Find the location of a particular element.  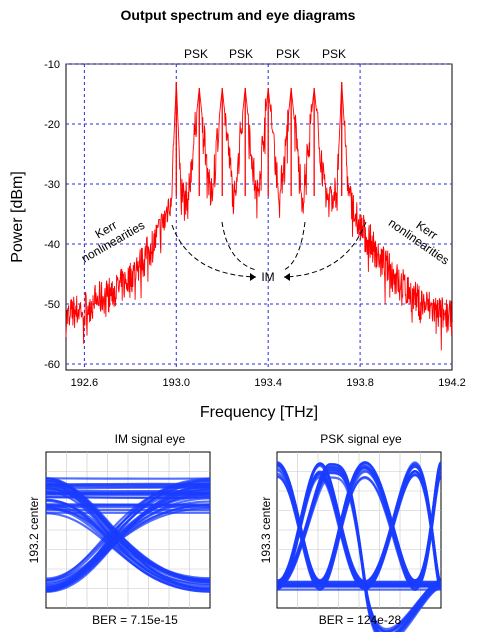

figure-title: Output spectrum and eye diagrams is located at coordinates (238, 15).